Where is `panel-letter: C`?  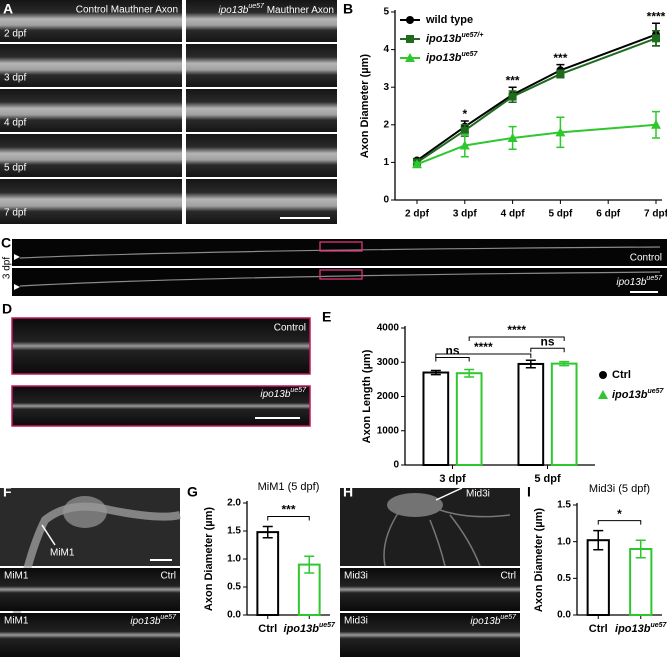
panel-letter: C is located at coordinates (6, 243).